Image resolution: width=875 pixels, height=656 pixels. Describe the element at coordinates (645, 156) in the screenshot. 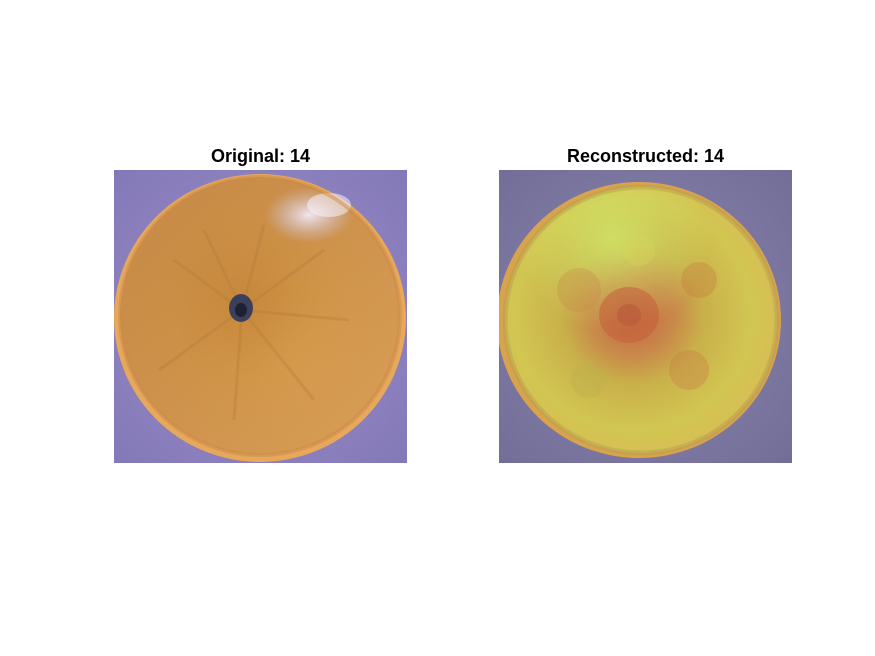

I see `panel-title-reconstructed: Reconstructed: 14` at that location.